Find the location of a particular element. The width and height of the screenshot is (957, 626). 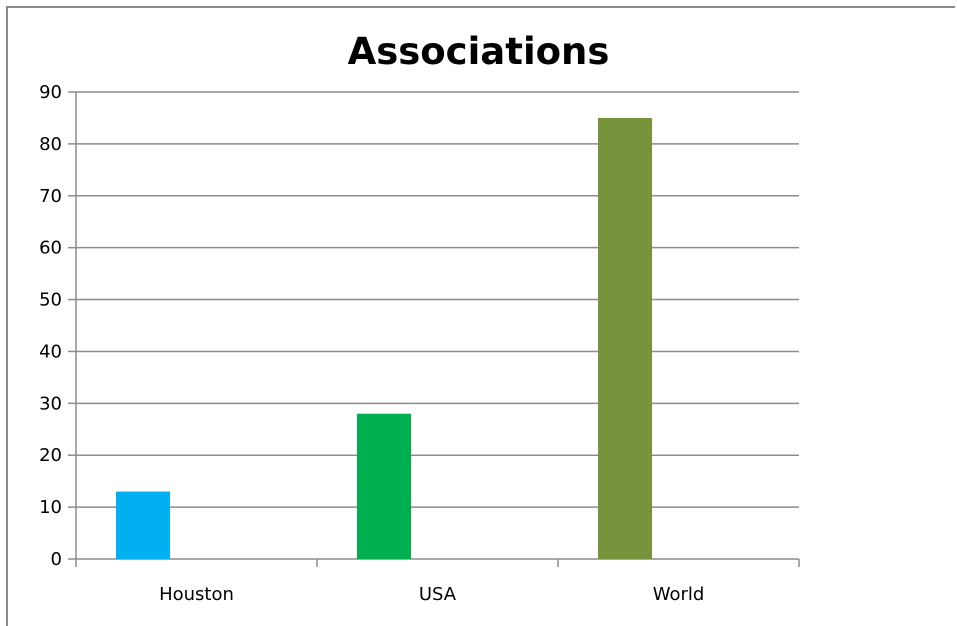

bar-usa is located at coordinates (384, 486).